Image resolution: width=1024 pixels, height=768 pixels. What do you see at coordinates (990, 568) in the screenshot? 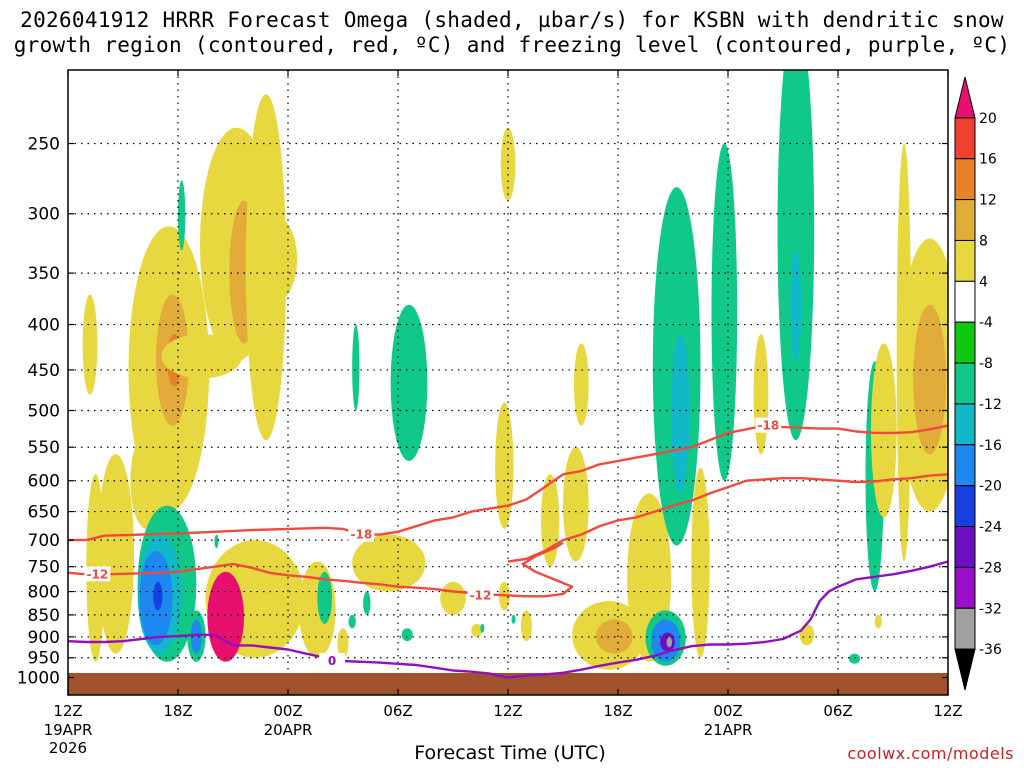
I see `colorbar-label: -28` at bounding box center [990, 568].